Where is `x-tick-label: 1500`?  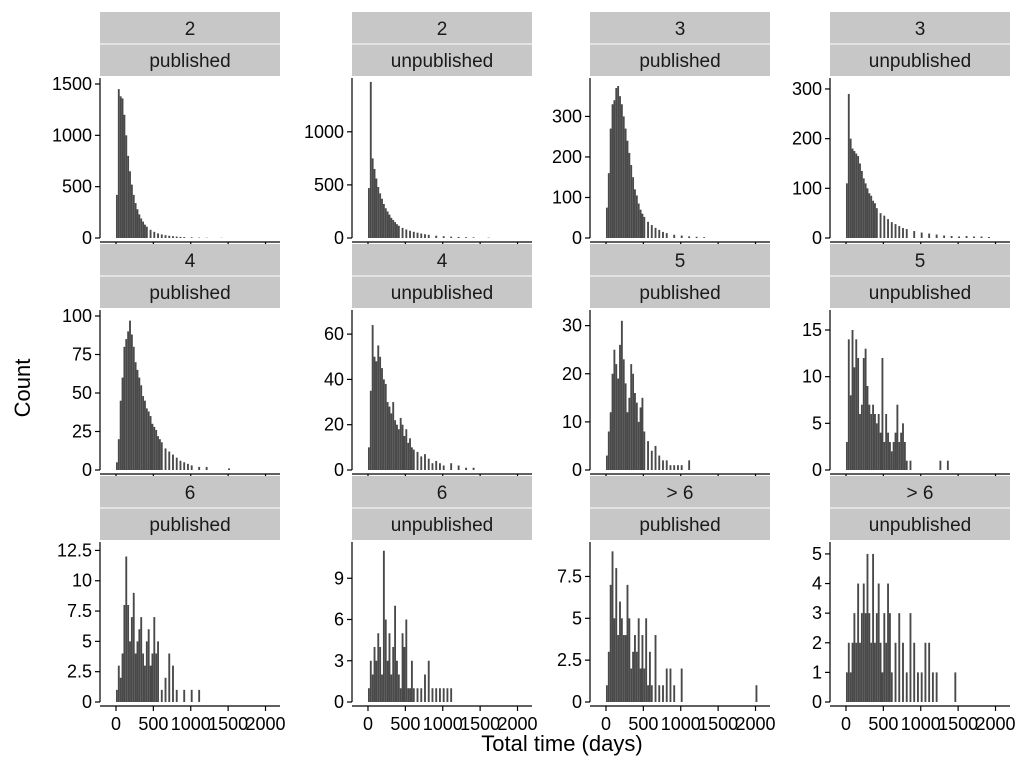 x-tick-label: 1500 is located at coordinates (228, 724).